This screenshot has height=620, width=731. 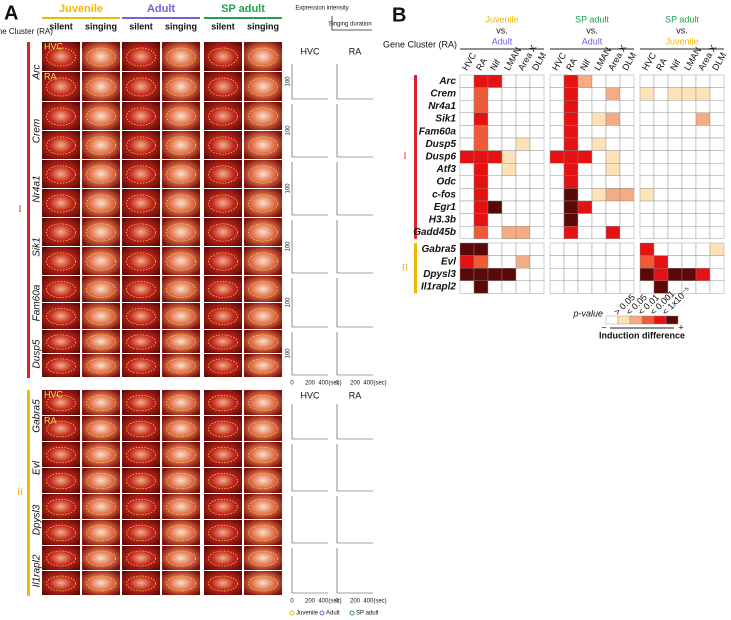 What do you see at coordinates (26, 31) in the screenshot?
I see `cluster-header: Gene Cluster (RA)` at bounding box center [26, 31].